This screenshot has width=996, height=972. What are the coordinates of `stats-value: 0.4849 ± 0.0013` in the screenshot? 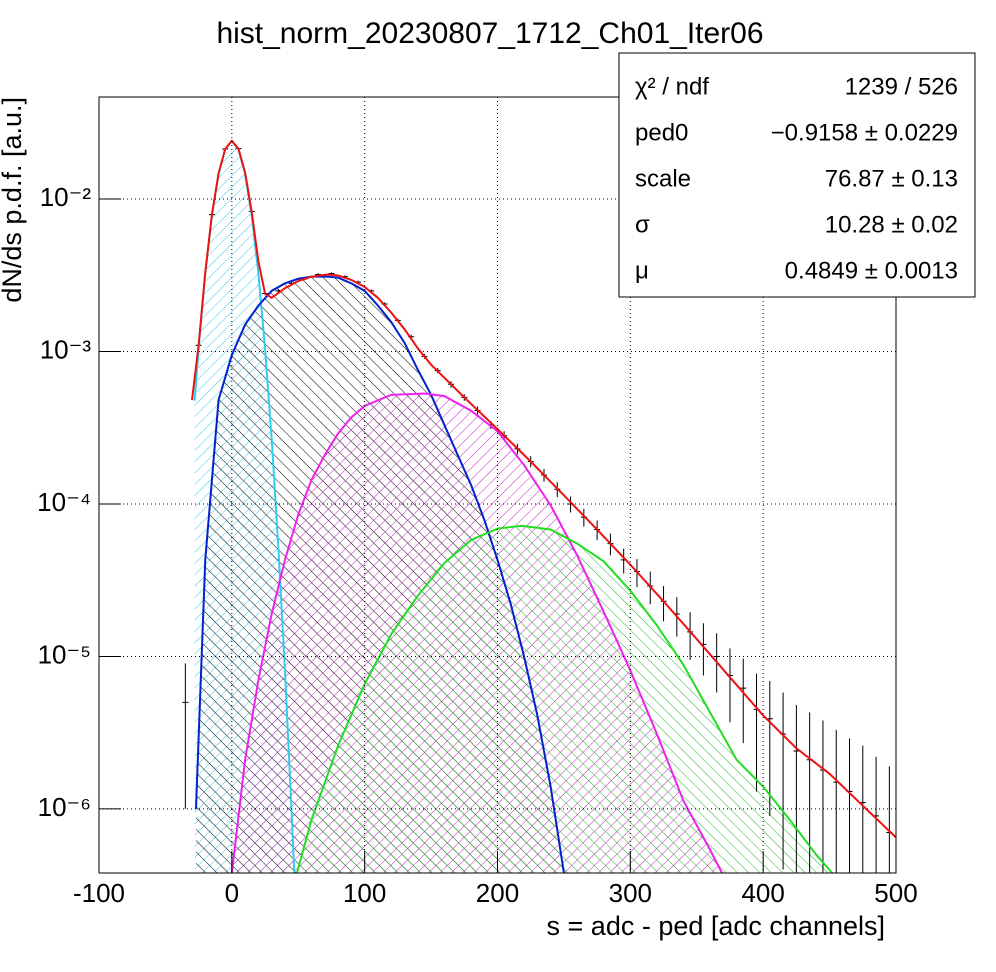 It's located at (871, 270).